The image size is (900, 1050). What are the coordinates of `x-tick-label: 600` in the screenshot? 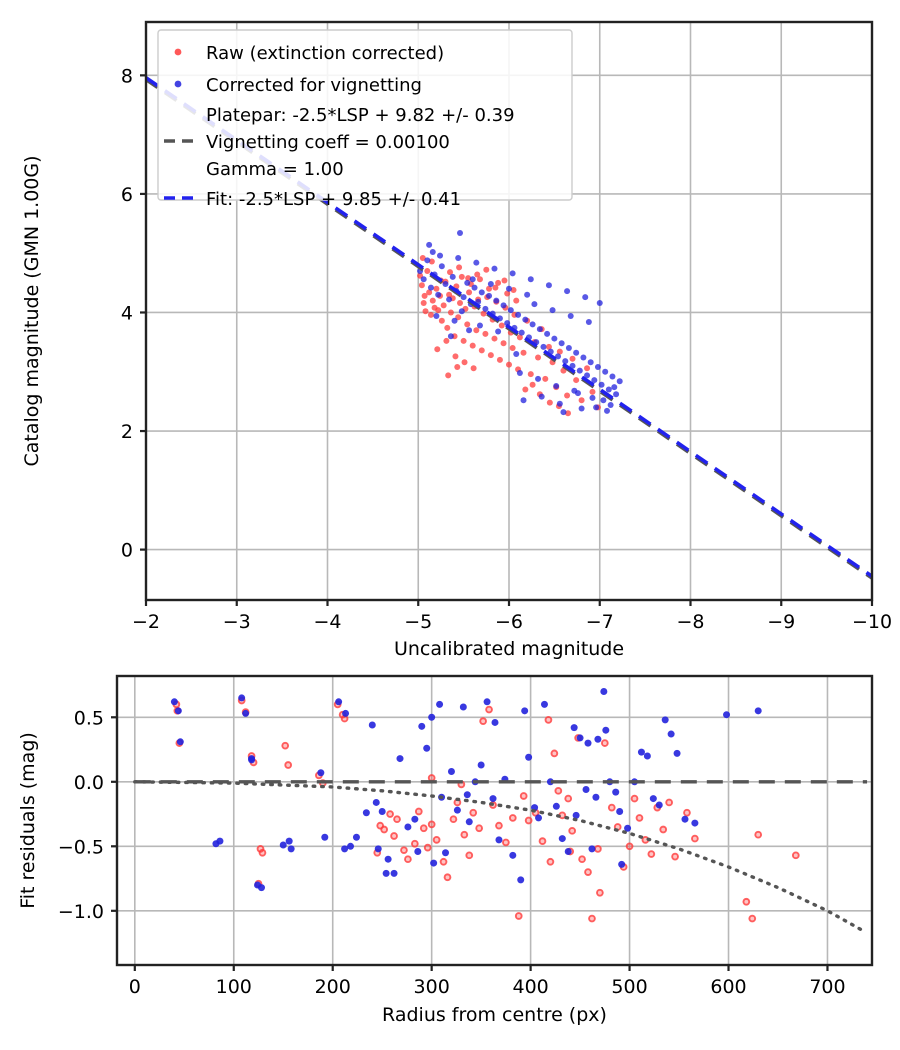 It's located at (728, 987).